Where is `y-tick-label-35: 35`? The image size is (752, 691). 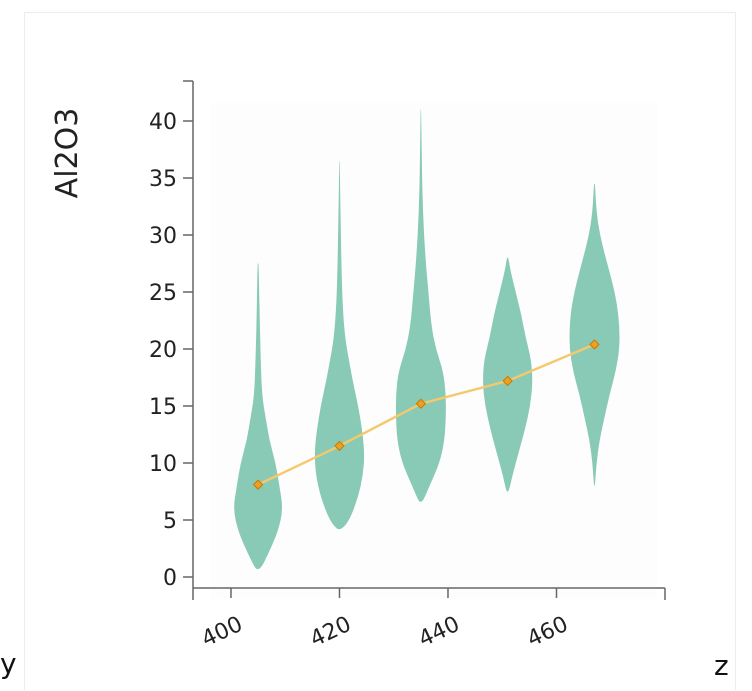
y-tick-label-35: 35 is located at coordinates (163, 179).